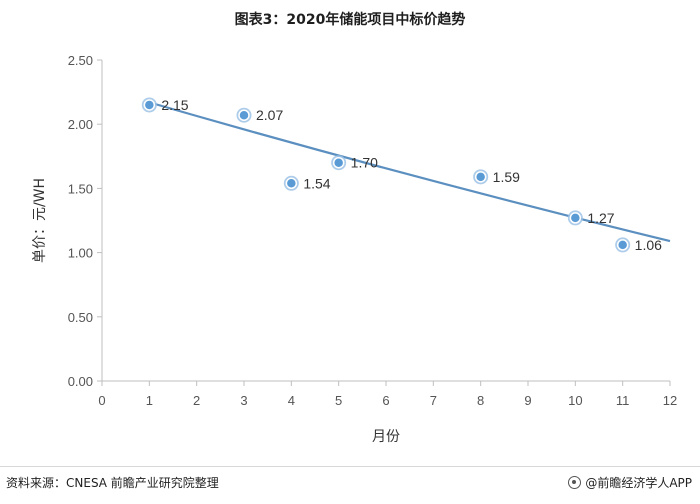  I want to click on x-tick-label: 8, so click(480, 400).